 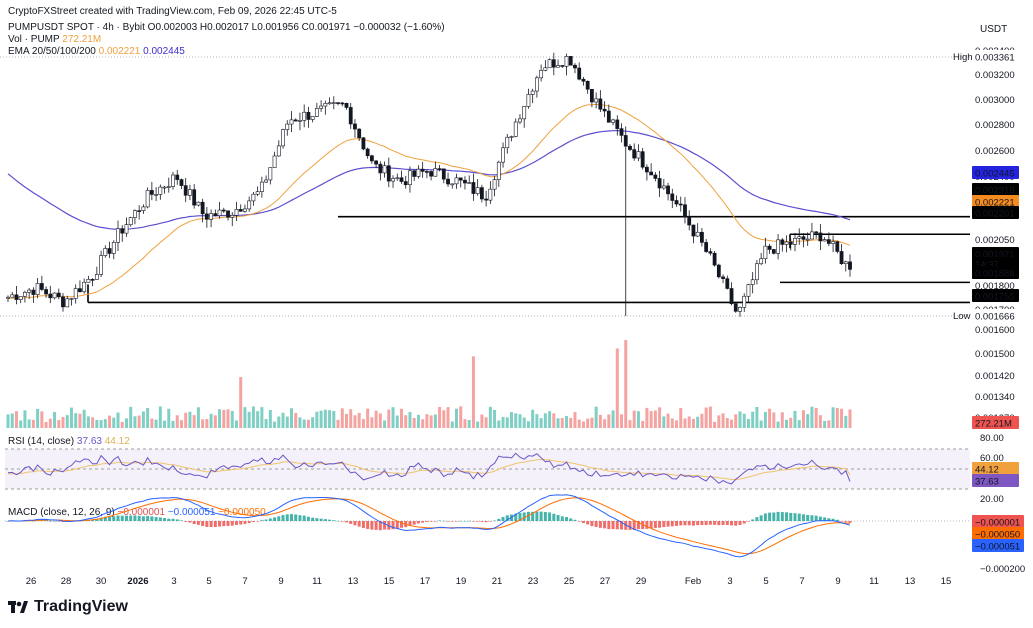 I want to click on price-tick-label: 0.002600, so click(x=995, y=151).